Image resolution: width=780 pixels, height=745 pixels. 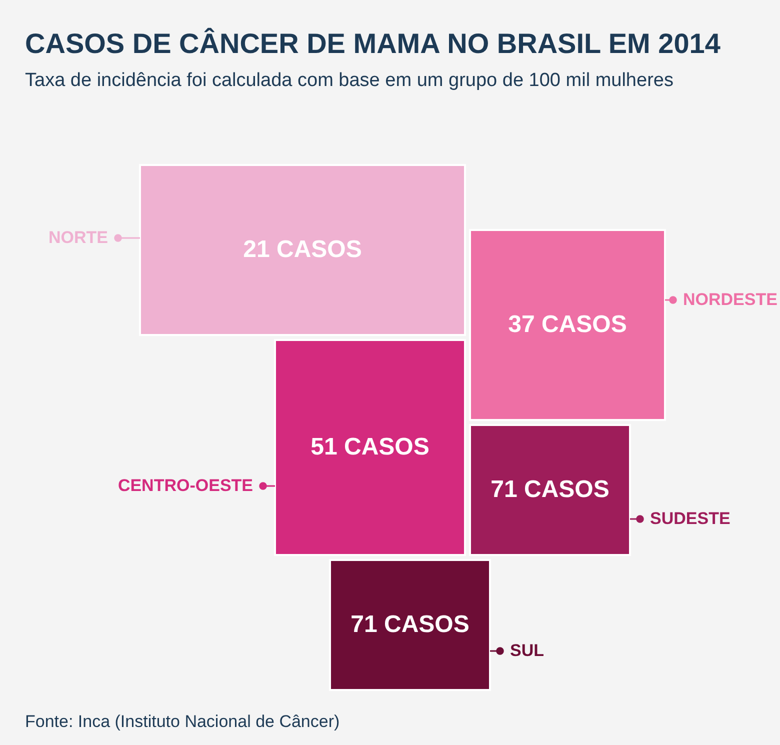 What do you see at coordinates (690, 518) in the screenshot?
I see `category-label: SUDESTE` at bounding box center [690, 518].